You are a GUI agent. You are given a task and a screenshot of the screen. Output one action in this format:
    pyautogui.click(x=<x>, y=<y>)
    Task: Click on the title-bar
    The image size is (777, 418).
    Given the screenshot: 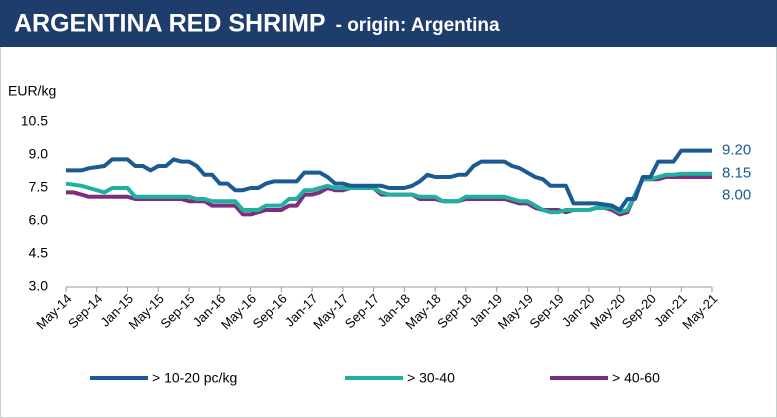 What is the action you would take?
    pyautogui.click(x=388, y=23)
    